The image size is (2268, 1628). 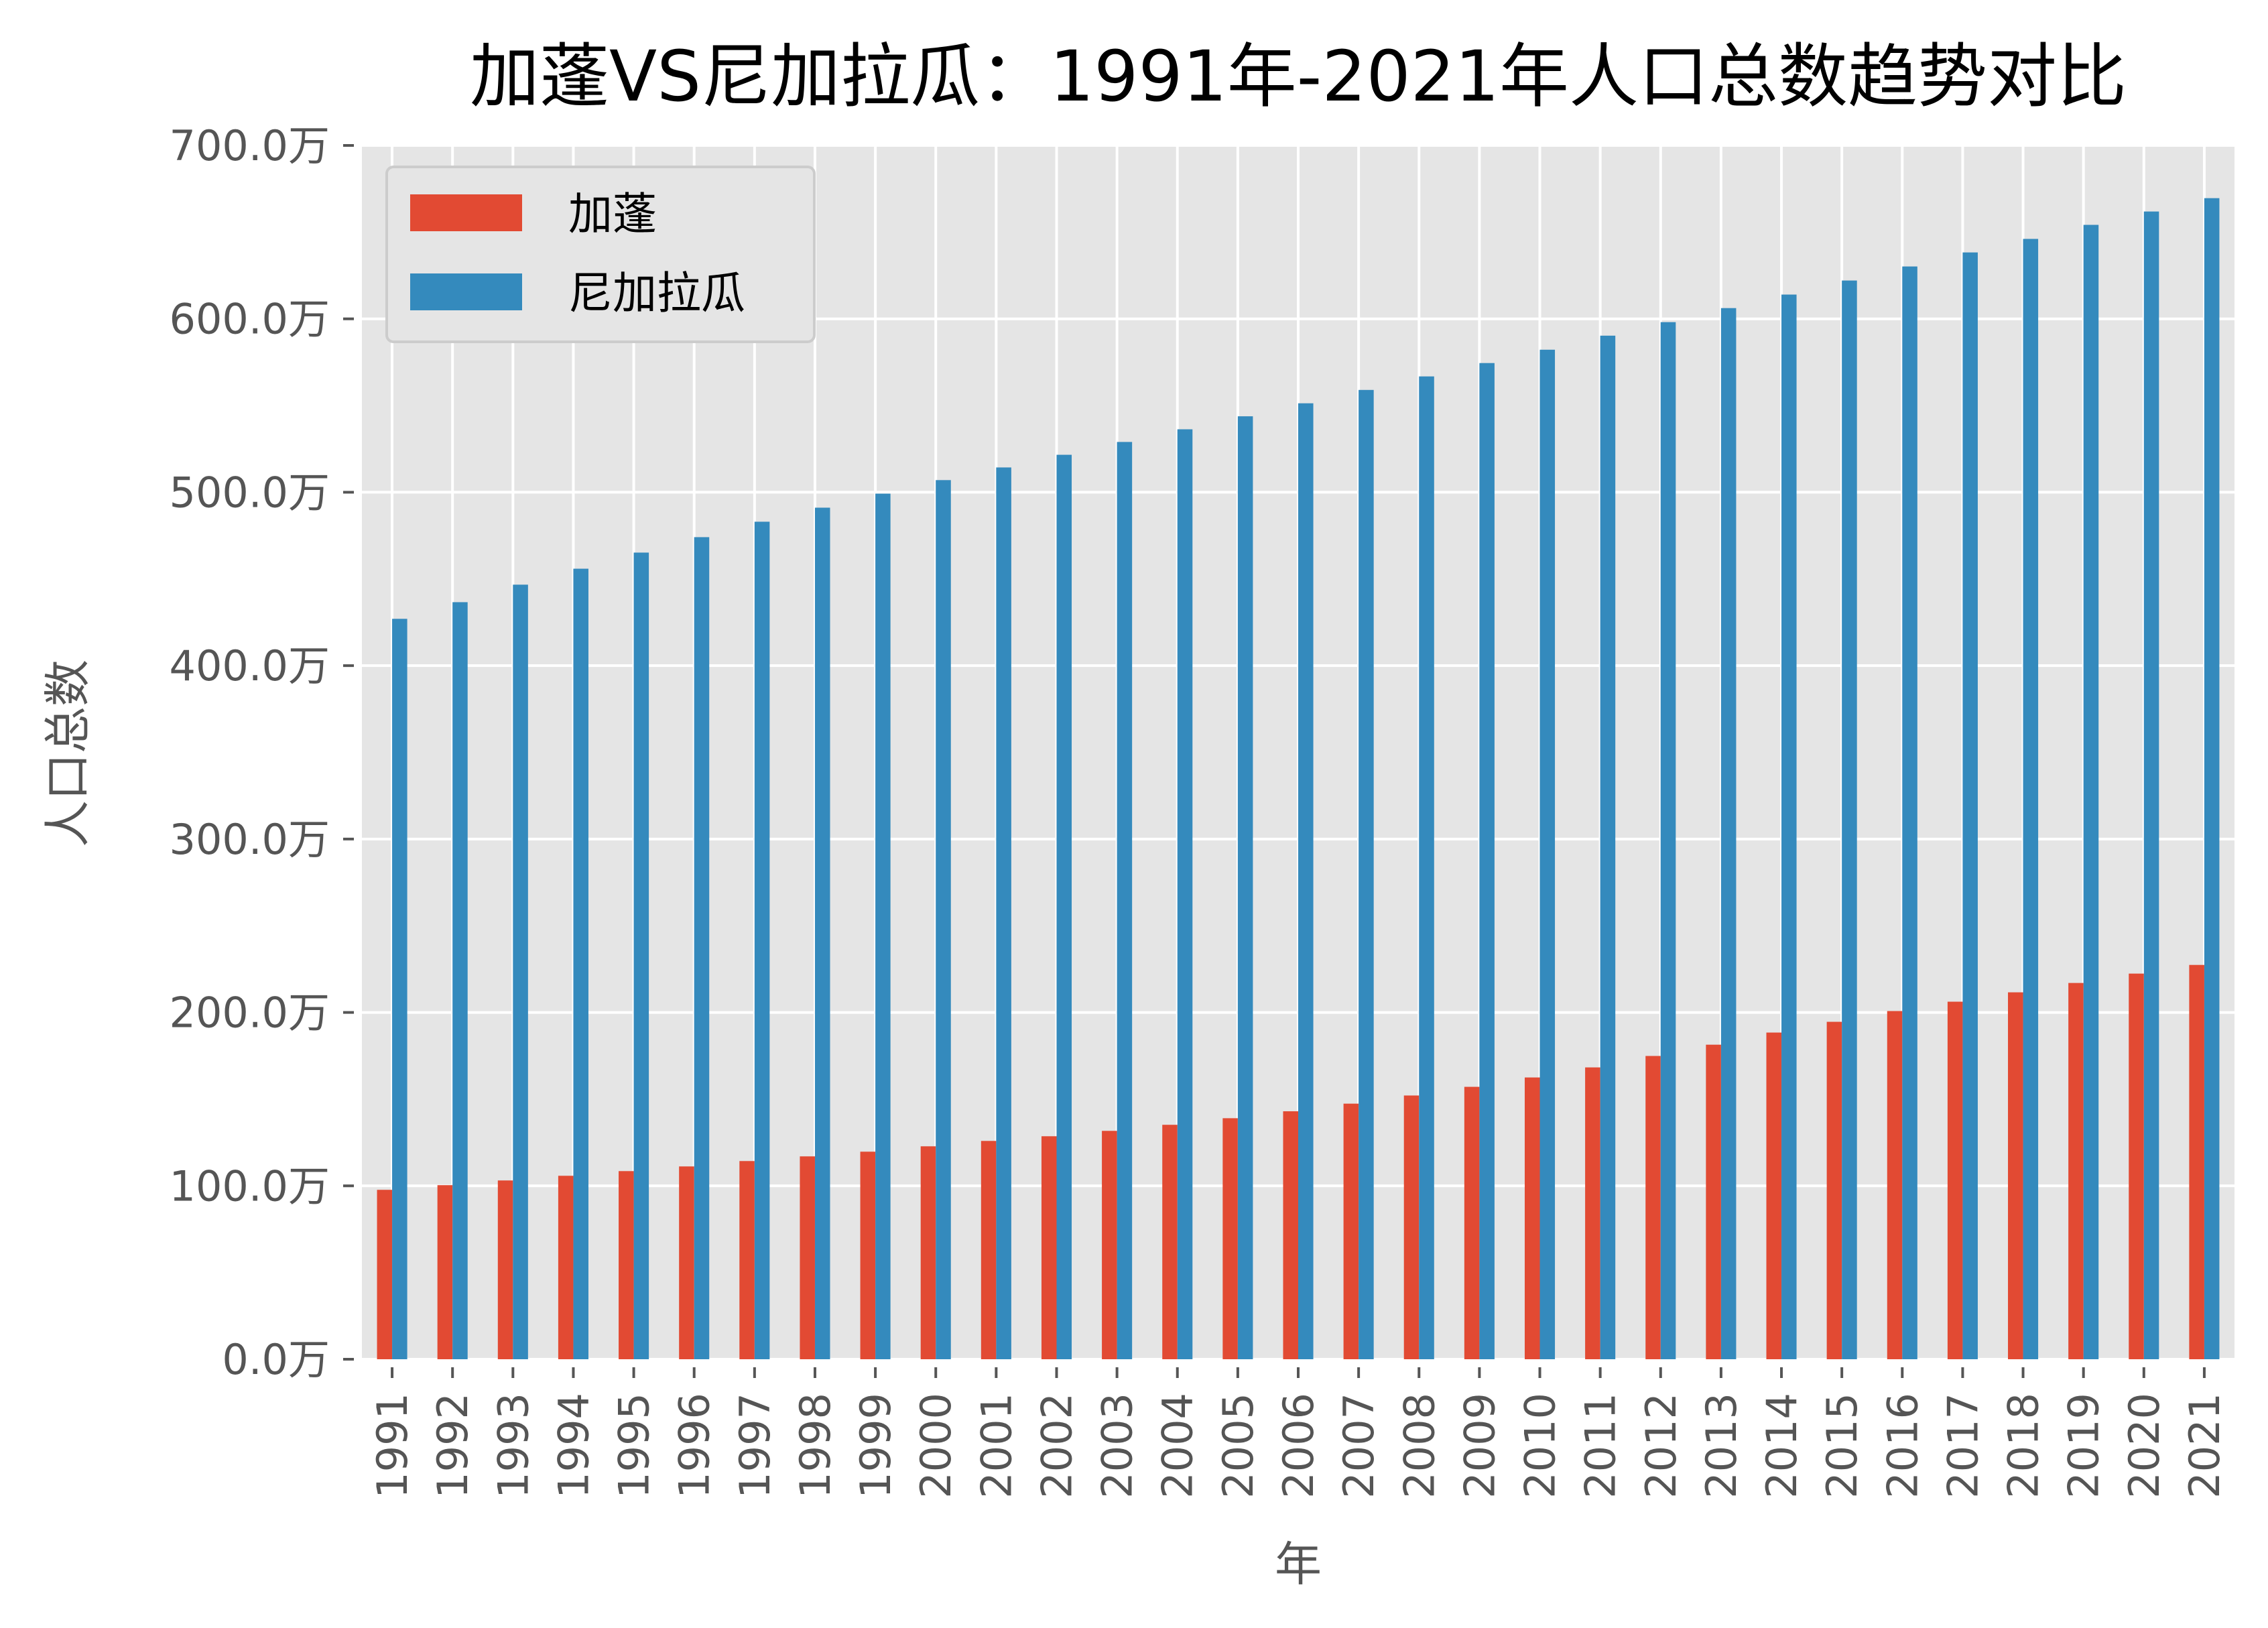 I want to click on x-tick-label: 1999, so click(x=875, y=1446).